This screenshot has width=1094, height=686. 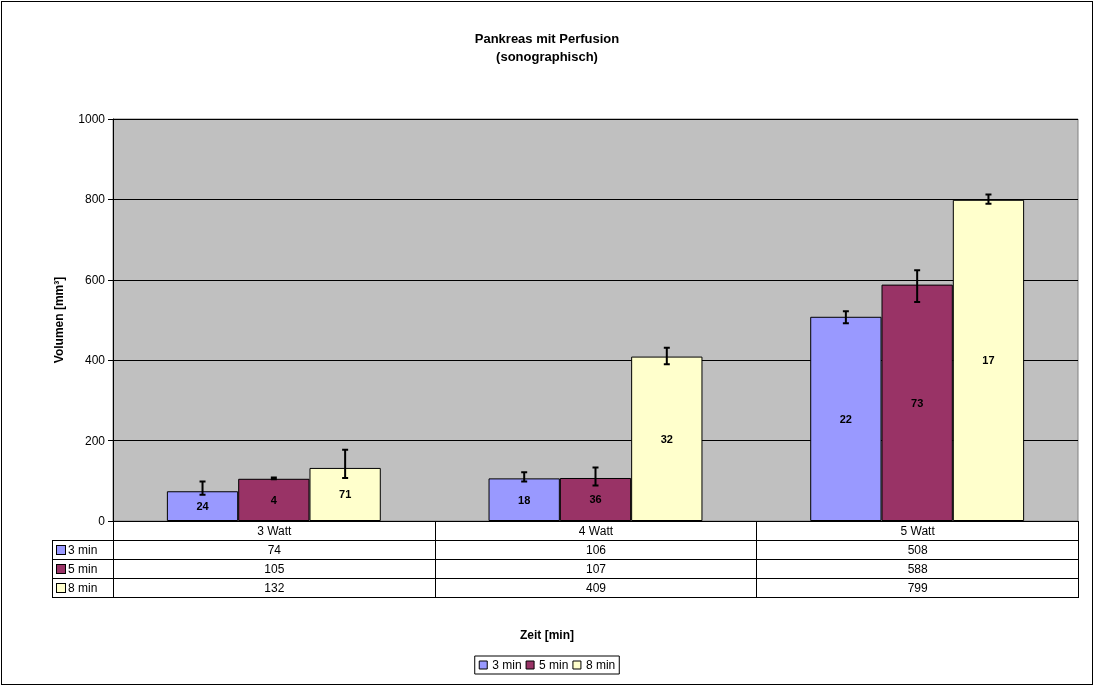 I want to click on text: 3 min, so click(x=507, y=665).